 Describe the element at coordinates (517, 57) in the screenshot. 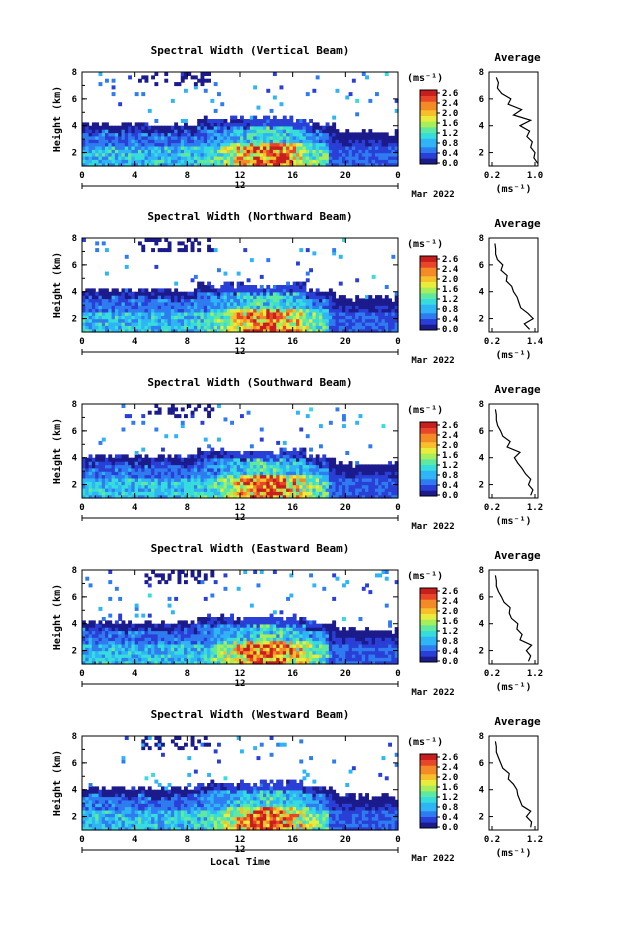

I see `profile-title: Average` at that location.